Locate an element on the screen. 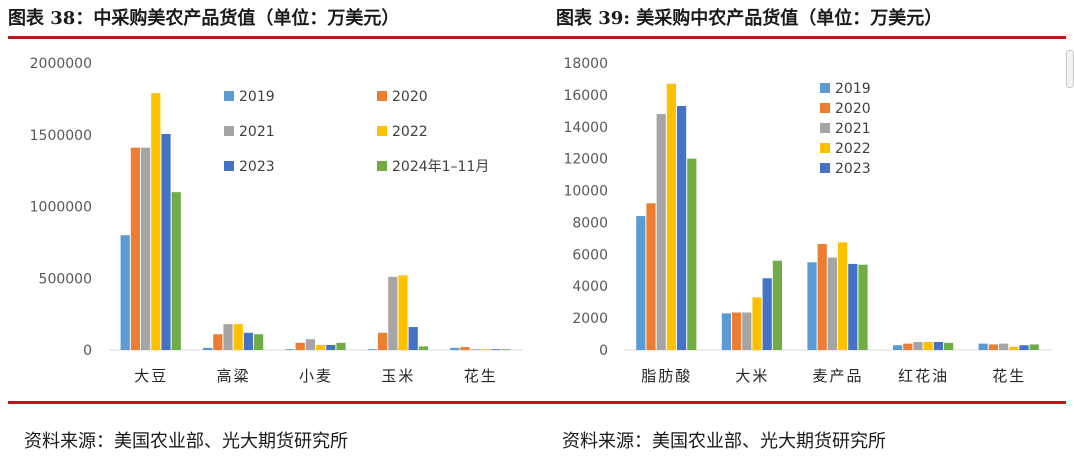 The width and height of the screenshot is (1074, 459). y-tick-label: 4000 is located at coordinates (590, 287).